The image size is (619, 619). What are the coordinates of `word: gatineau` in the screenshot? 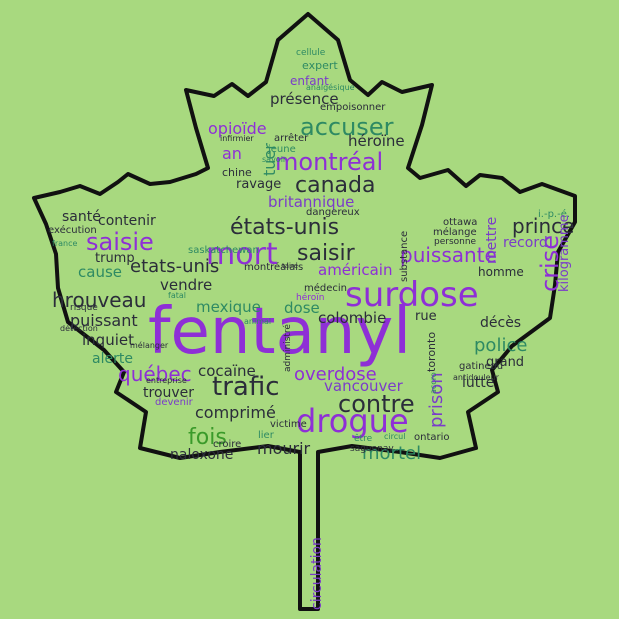 It's located at (481, 366).